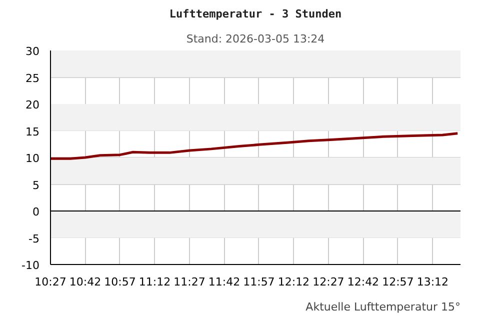  What do you see at coordinates (383, 307) in the screenshot?
I see `text: Aktuelle Lufttemperatur 15°` at bounding box center [383, 307].